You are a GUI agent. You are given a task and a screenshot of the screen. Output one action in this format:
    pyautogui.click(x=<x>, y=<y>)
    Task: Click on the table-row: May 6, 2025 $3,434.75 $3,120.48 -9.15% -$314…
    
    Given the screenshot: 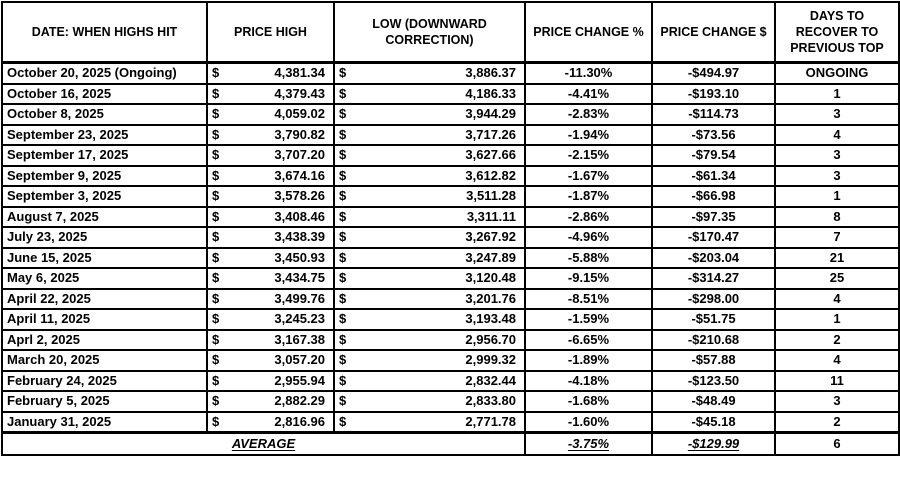 What is the action you would take?
    pyautogui.click(x=450, y=278)
    